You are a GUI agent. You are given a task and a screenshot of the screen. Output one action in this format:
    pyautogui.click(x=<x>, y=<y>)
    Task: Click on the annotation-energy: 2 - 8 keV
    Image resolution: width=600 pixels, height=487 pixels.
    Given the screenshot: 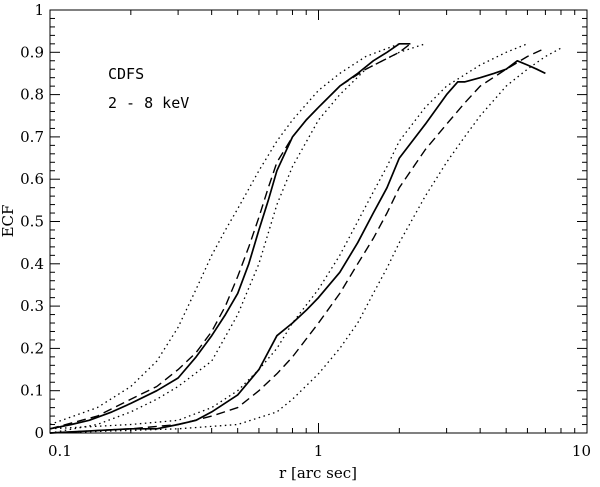 What is the action you would take?
    pyautogui.click(x=148, y=103)
    